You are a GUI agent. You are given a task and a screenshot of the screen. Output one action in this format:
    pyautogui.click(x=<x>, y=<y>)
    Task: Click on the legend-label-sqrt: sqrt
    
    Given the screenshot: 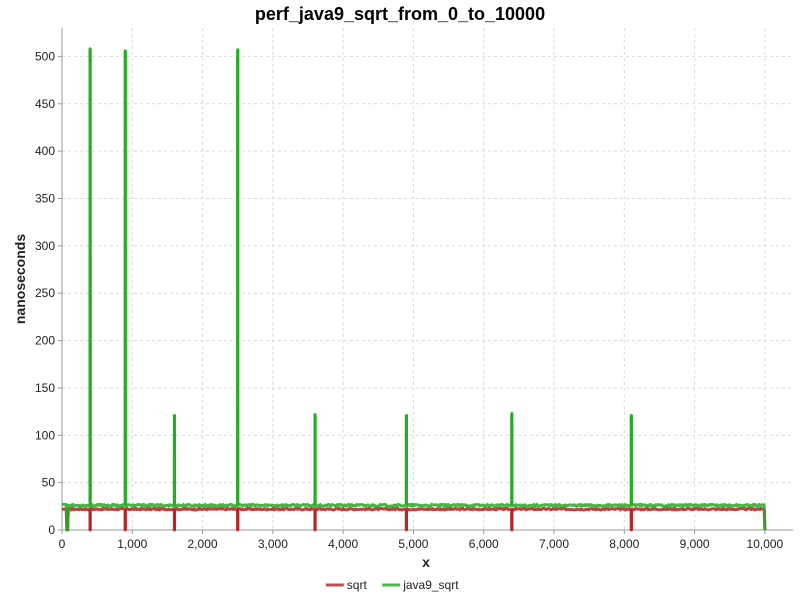 What is the action you would take?
    pyautogui.click(x=357, y=585)
    